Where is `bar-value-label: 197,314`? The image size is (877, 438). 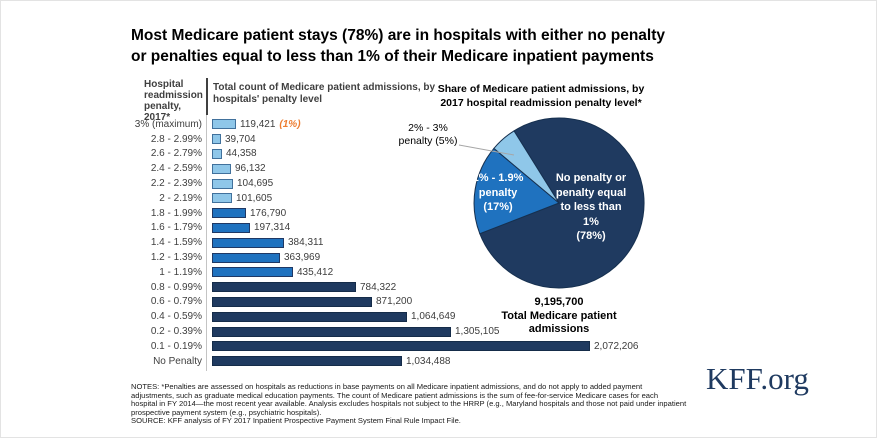
bar-value-label: 197,314 is located at coordinates (272, 228).